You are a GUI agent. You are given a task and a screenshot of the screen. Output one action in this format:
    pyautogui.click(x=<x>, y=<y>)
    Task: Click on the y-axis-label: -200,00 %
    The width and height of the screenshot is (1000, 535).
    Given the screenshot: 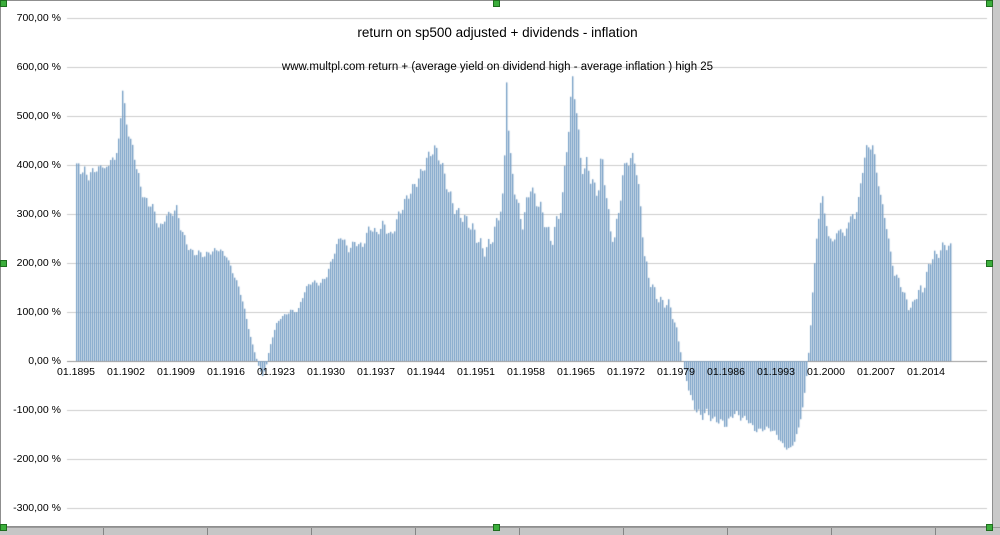 What is the action you would take?
    pyautogui.click(x=37, y=459)
    